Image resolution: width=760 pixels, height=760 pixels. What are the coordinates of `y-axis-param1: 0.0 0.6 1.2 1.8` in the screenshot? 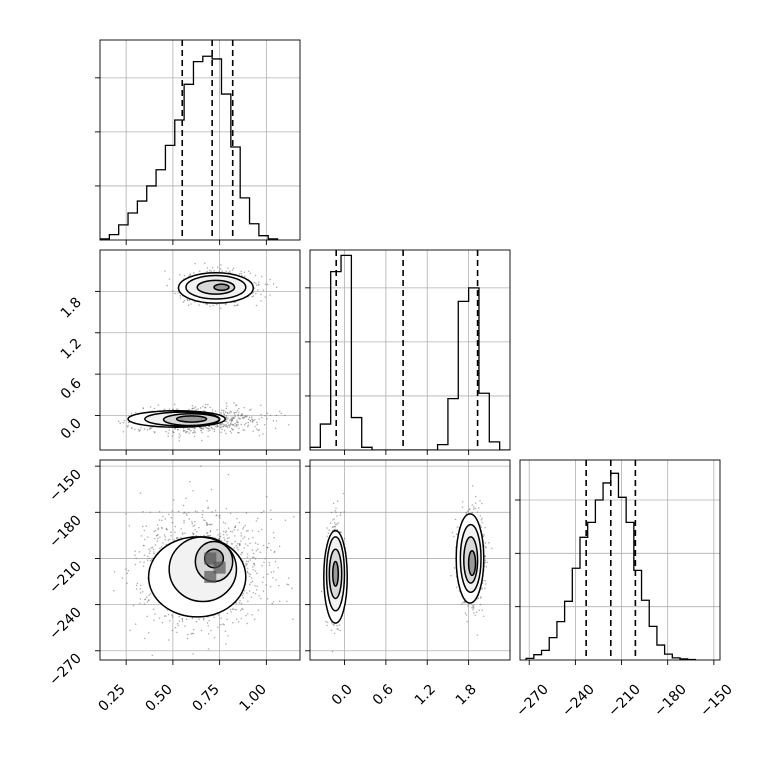 It's located at (71, 369).